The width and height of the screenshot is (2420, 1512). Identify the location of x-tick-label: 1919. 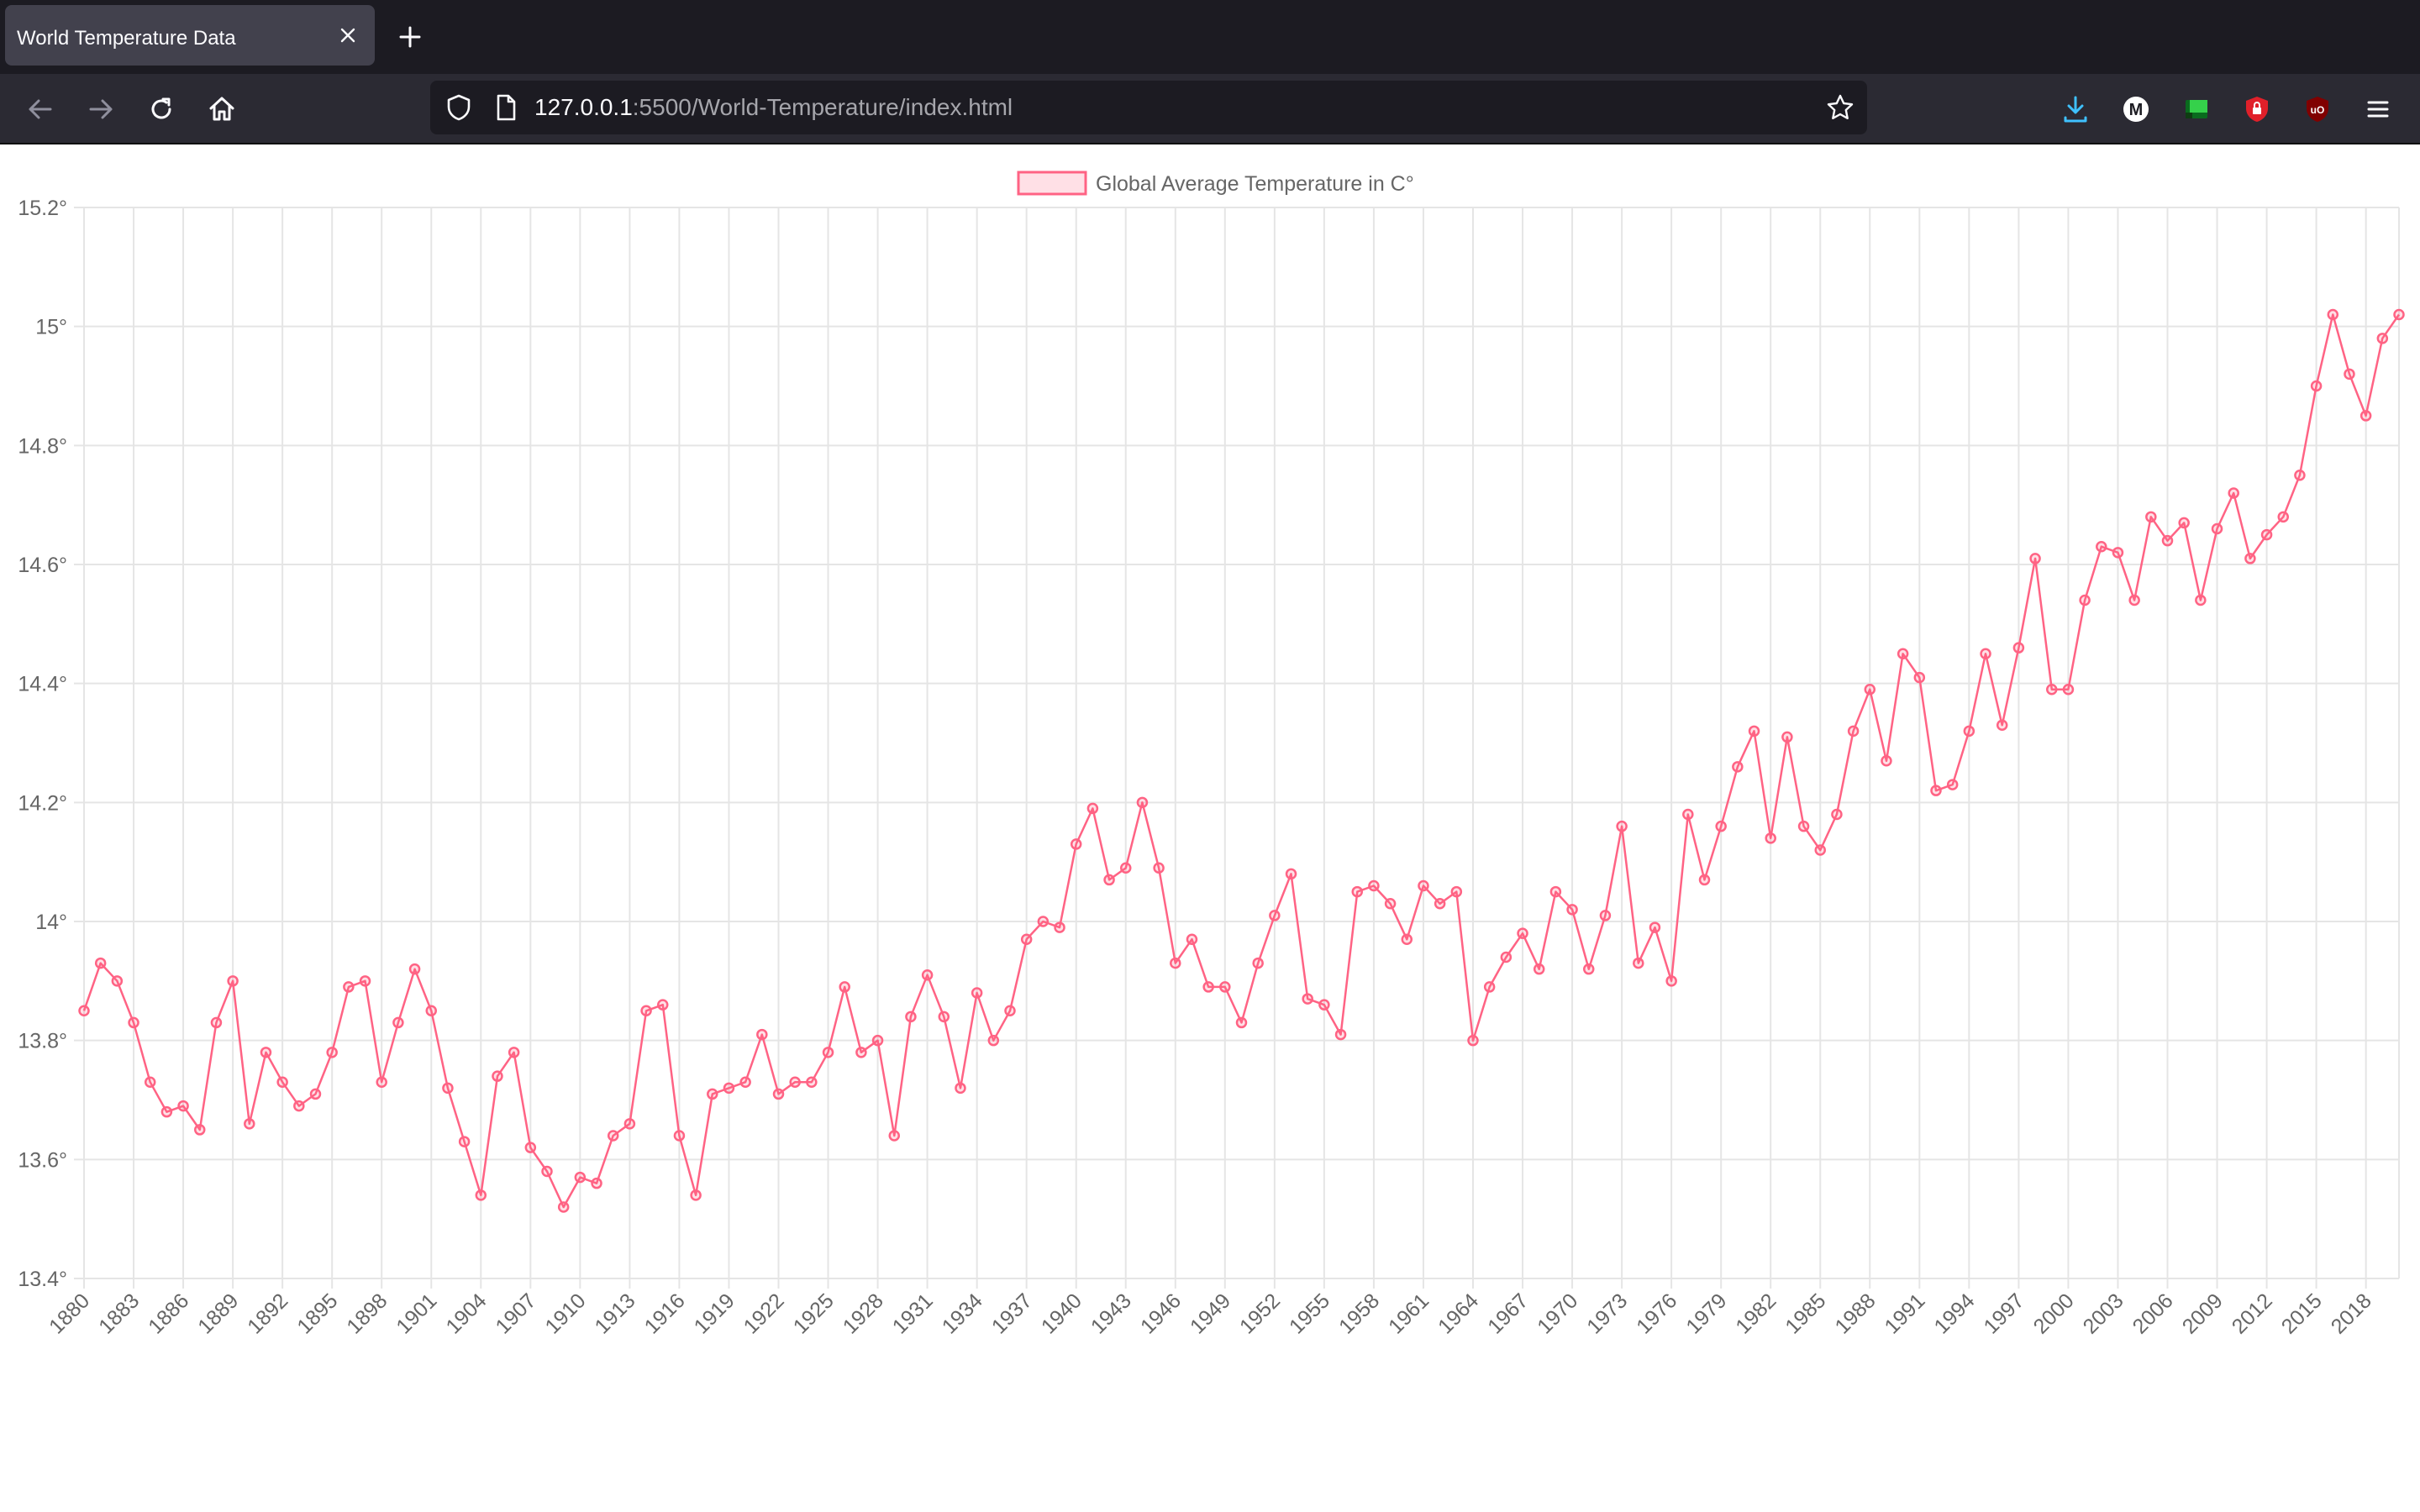
(714, 1313).